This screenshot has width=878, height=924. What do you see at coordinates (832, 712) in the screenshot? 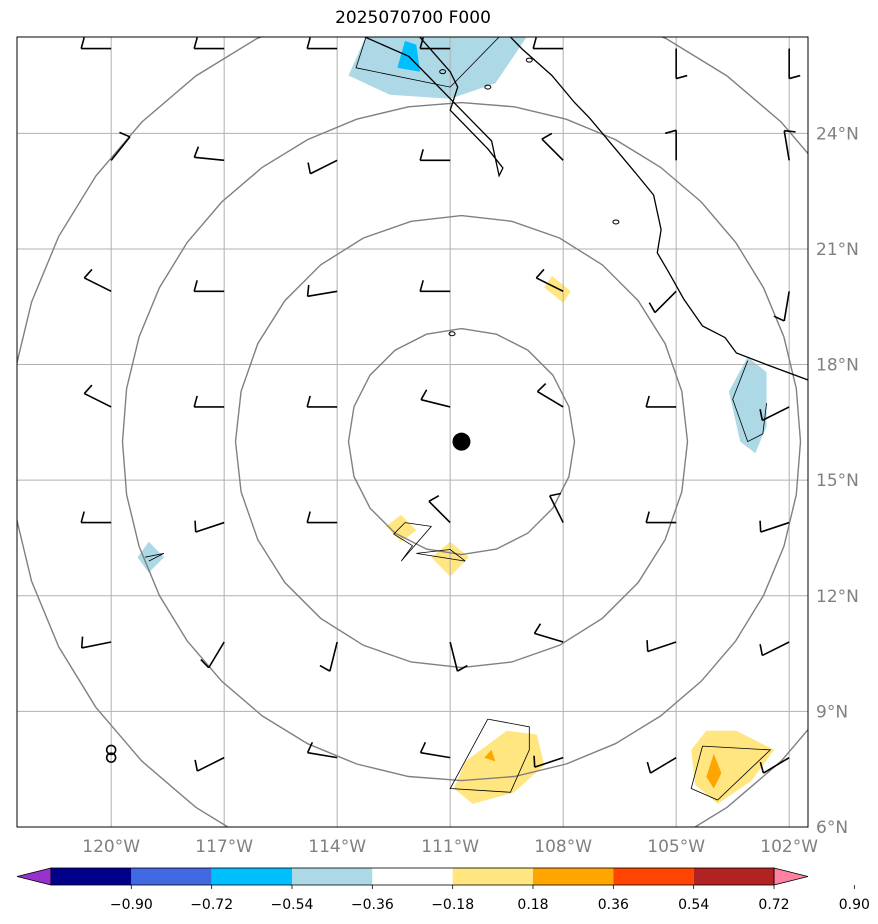
I see `latitude-label: 9°N` at bounding box center [832, 712].